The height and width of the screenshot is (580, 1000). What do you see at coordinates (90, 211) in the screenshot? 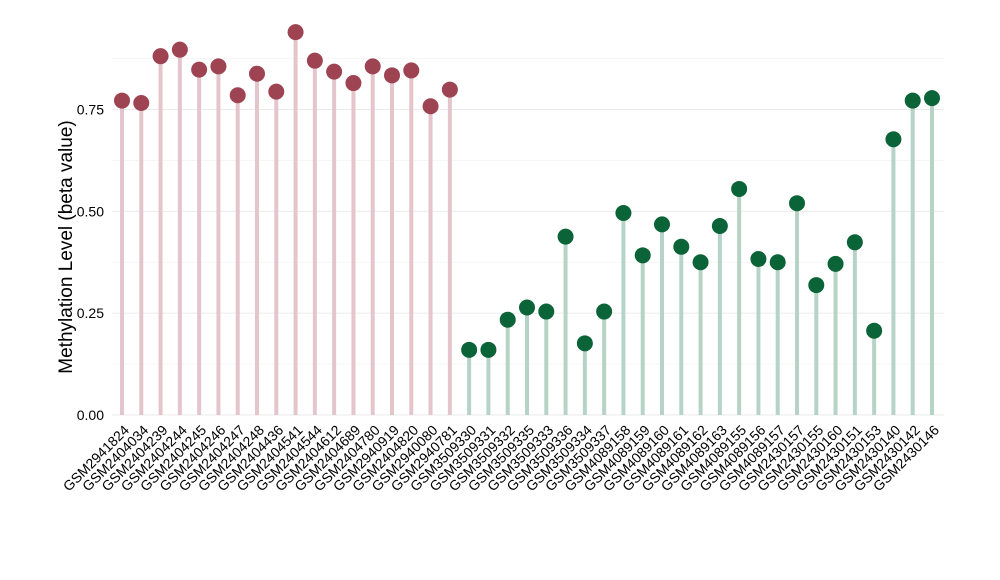
I see `y-tick-label: 0.50` at bounding box center [90, 211].